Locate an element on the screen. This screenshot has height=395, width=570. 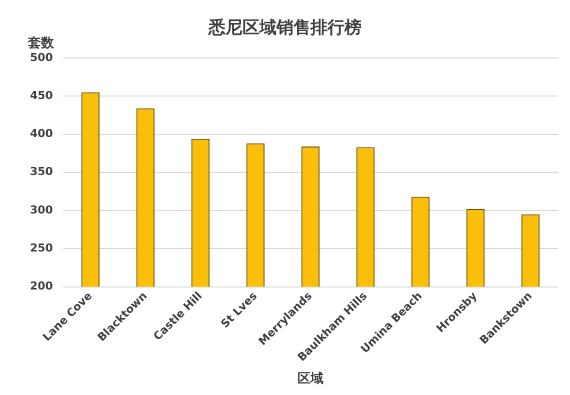
x-axis-title: 区域 is located at coordinates (310, 379).